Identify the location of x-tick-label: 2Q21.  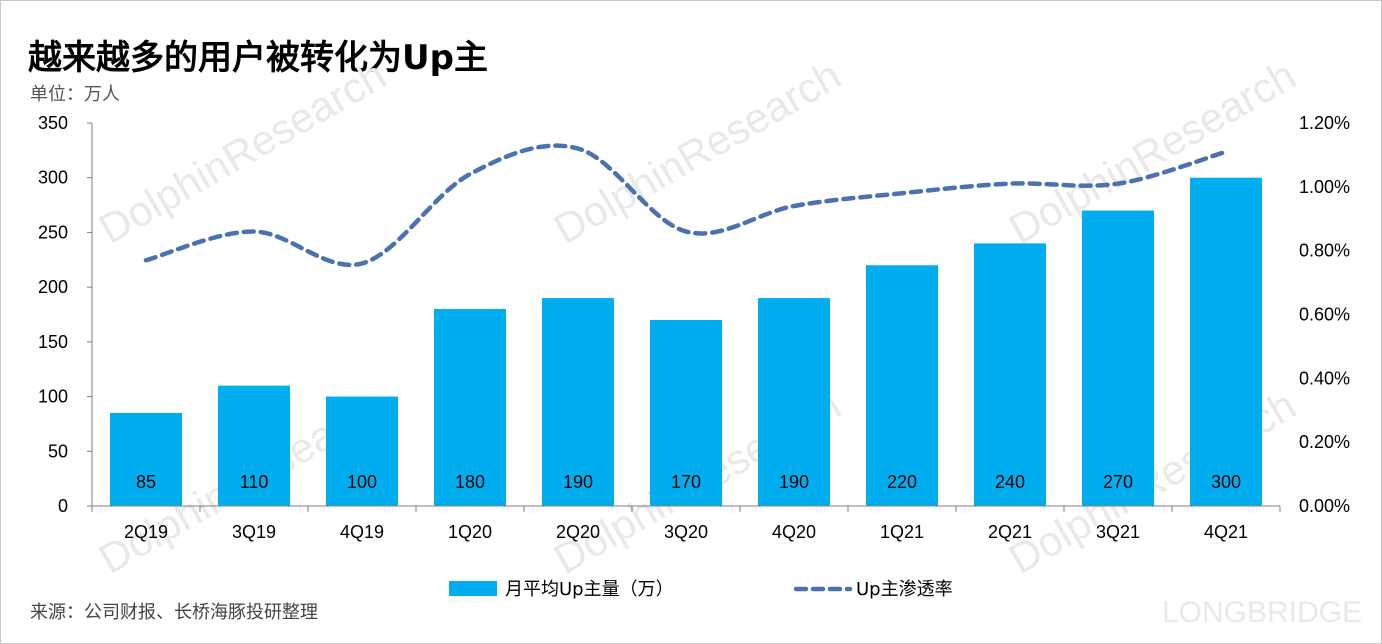
(1010, 532).